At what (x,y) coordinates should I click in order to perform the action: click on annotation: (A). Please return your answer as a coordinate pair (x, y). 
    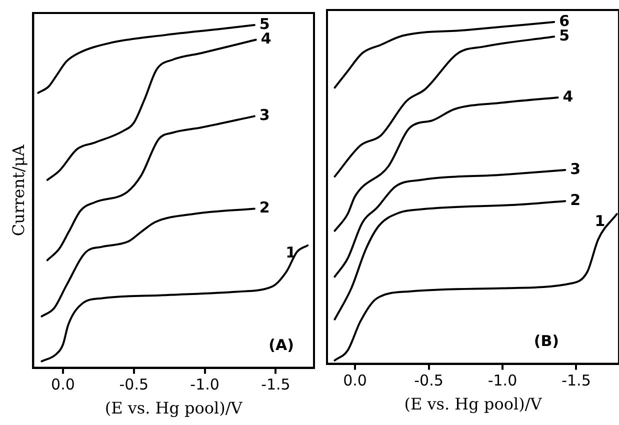
    Looking at the image, I should click on (281, 345).